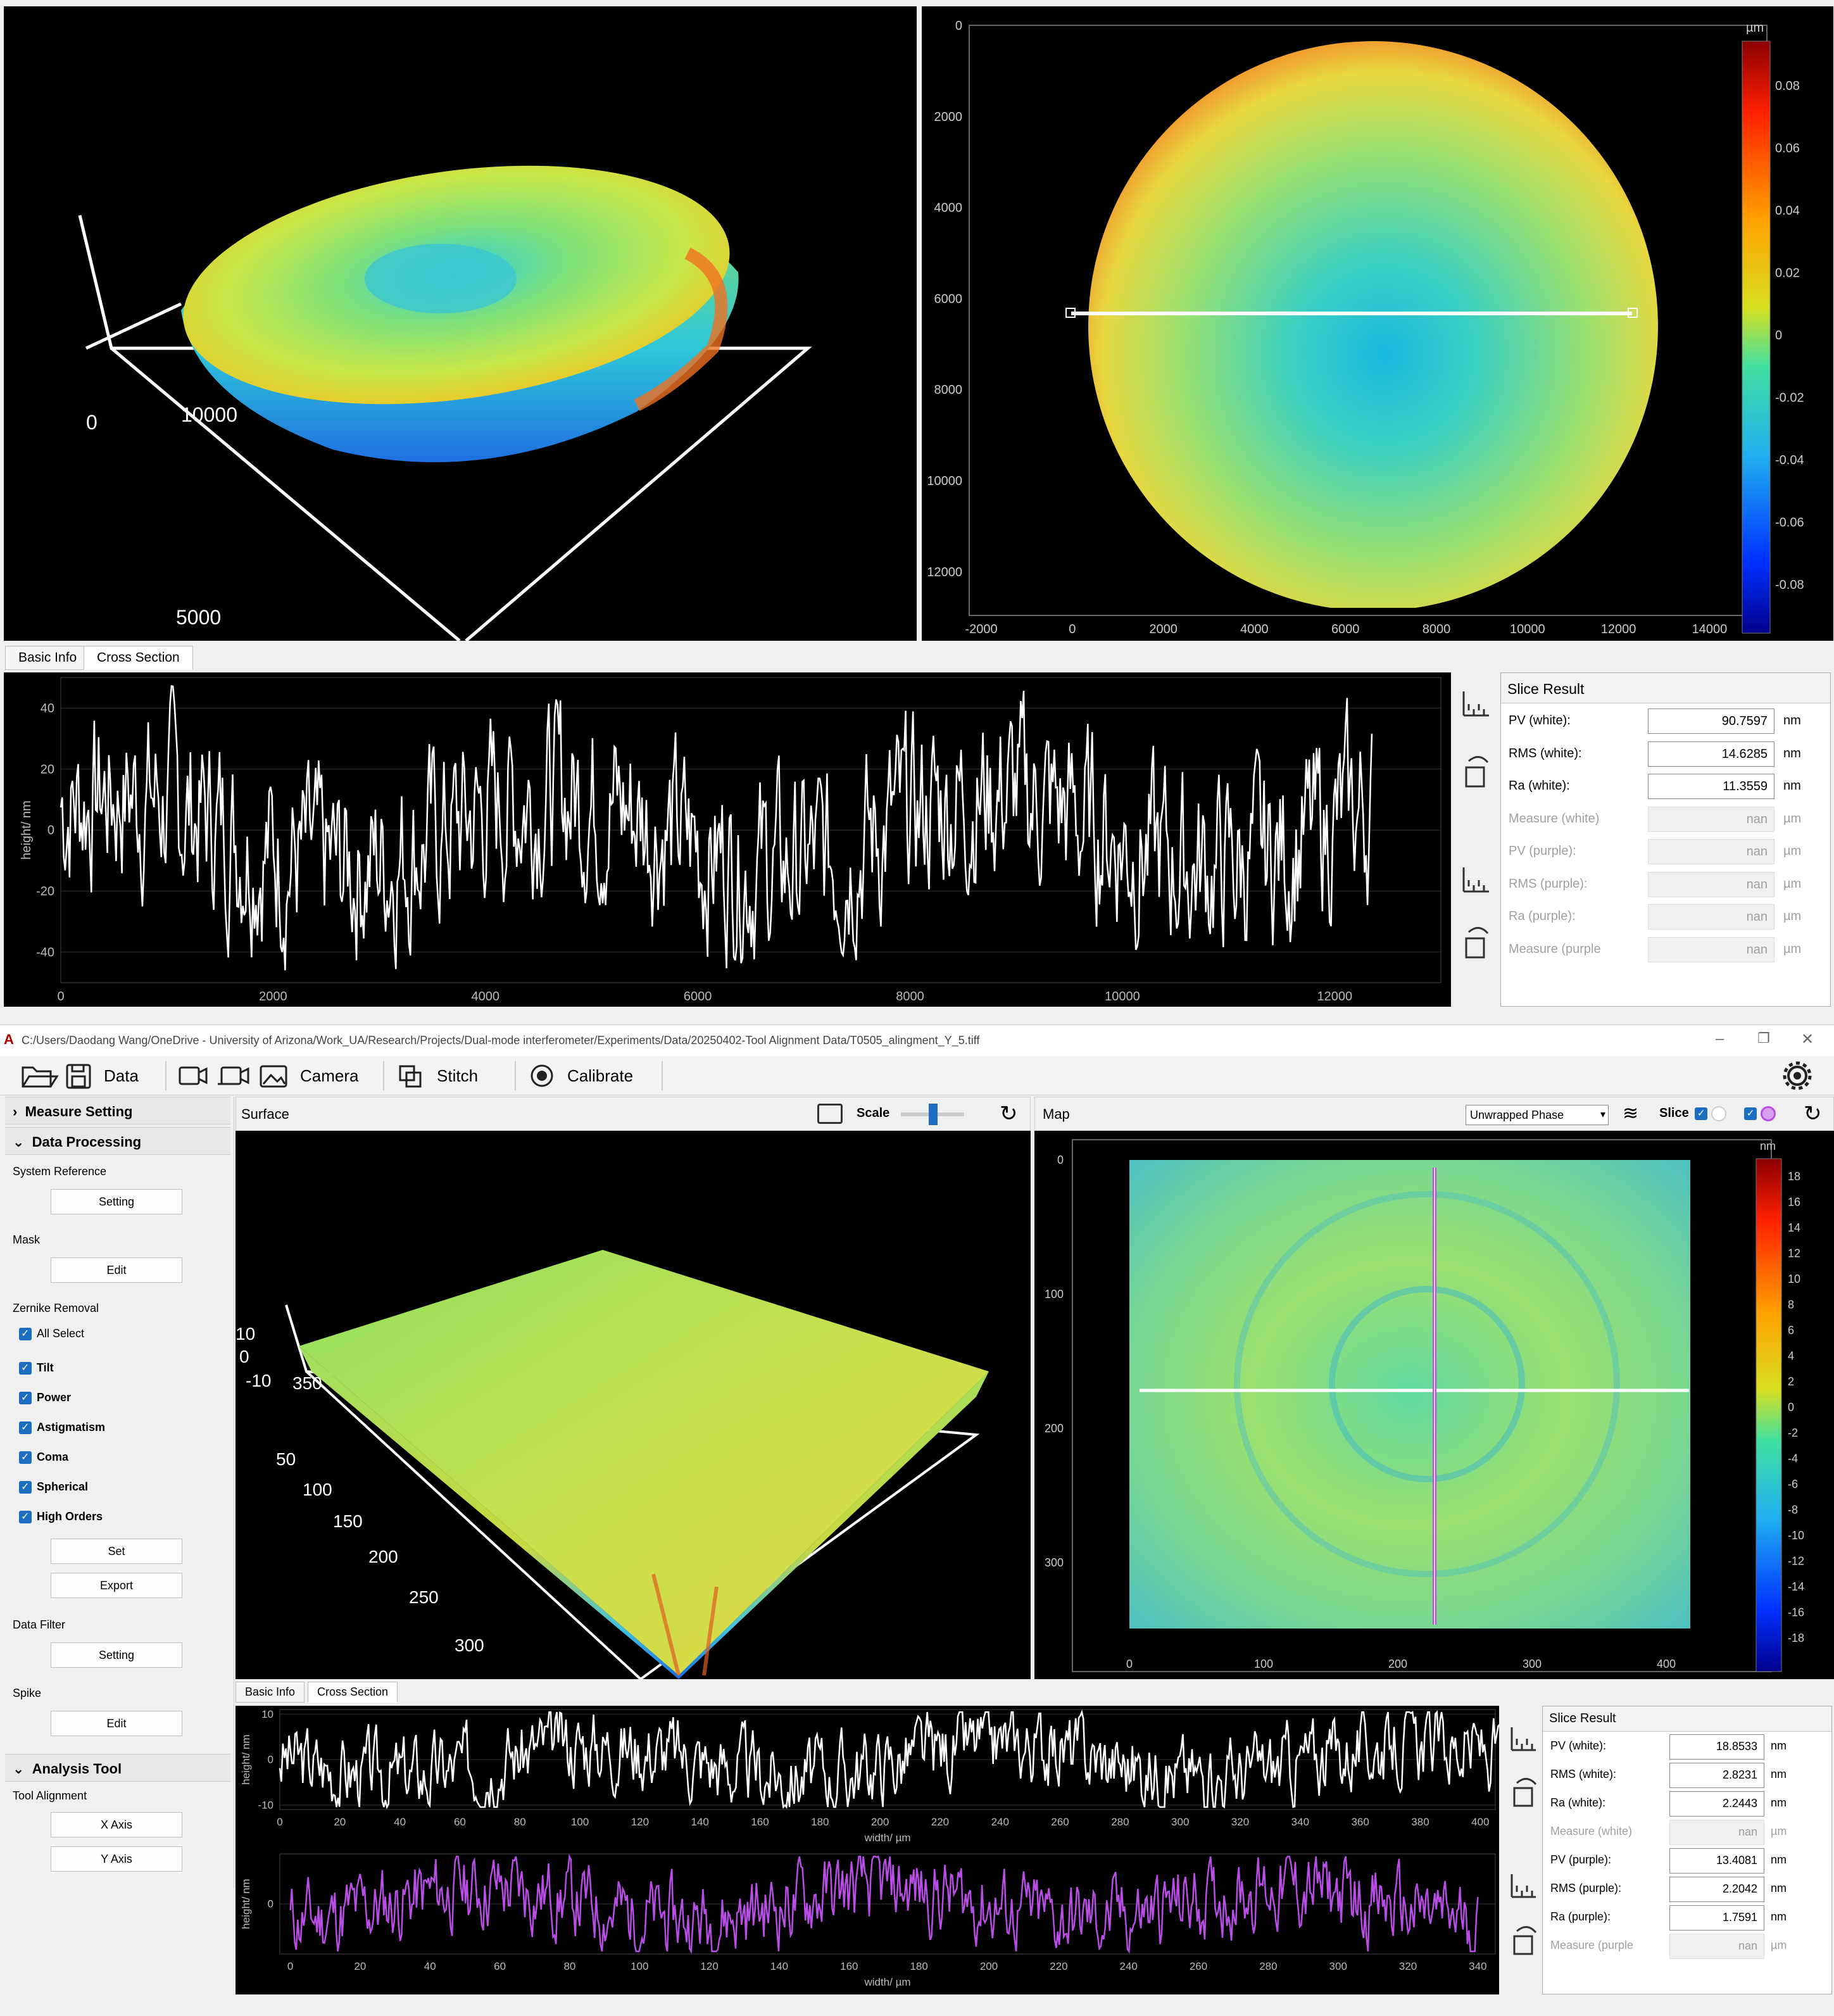  What do you see at coordinates (286, 1459) in the screenshot?
I see `surface-y-label-50: 50` at bounding box center [286, 1459].